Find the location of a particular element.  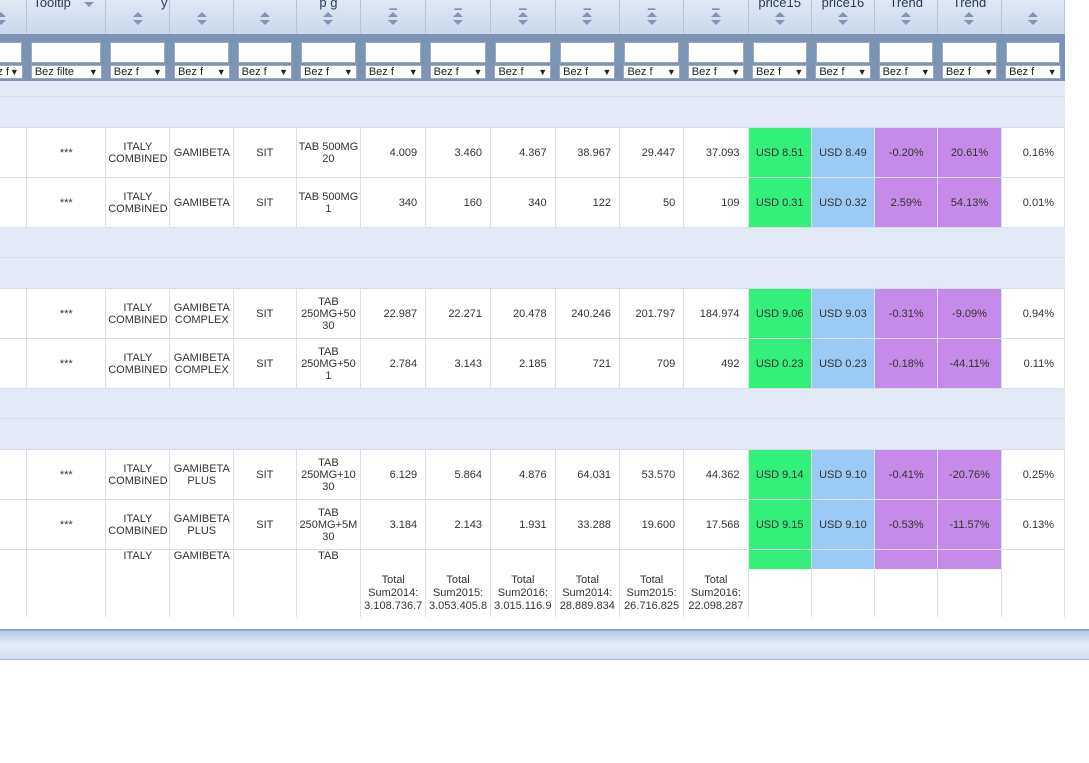

column-header: y is located at coordinates (138, 17).